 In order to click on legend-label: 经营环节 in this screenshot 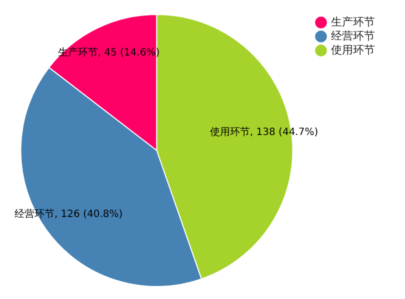, I will do `click(353, 35)`.